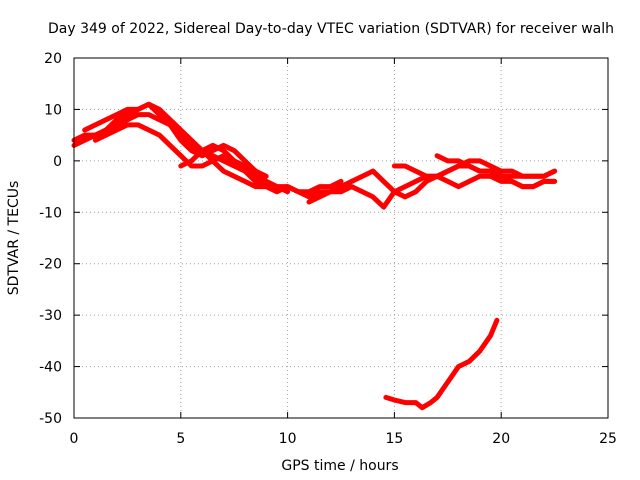 Image resolution: width=640 pixels, height=480 pixels. Describe the element at coordinates (50, 316) in the screenshot. I see `y-tick-label: -30` at that location.